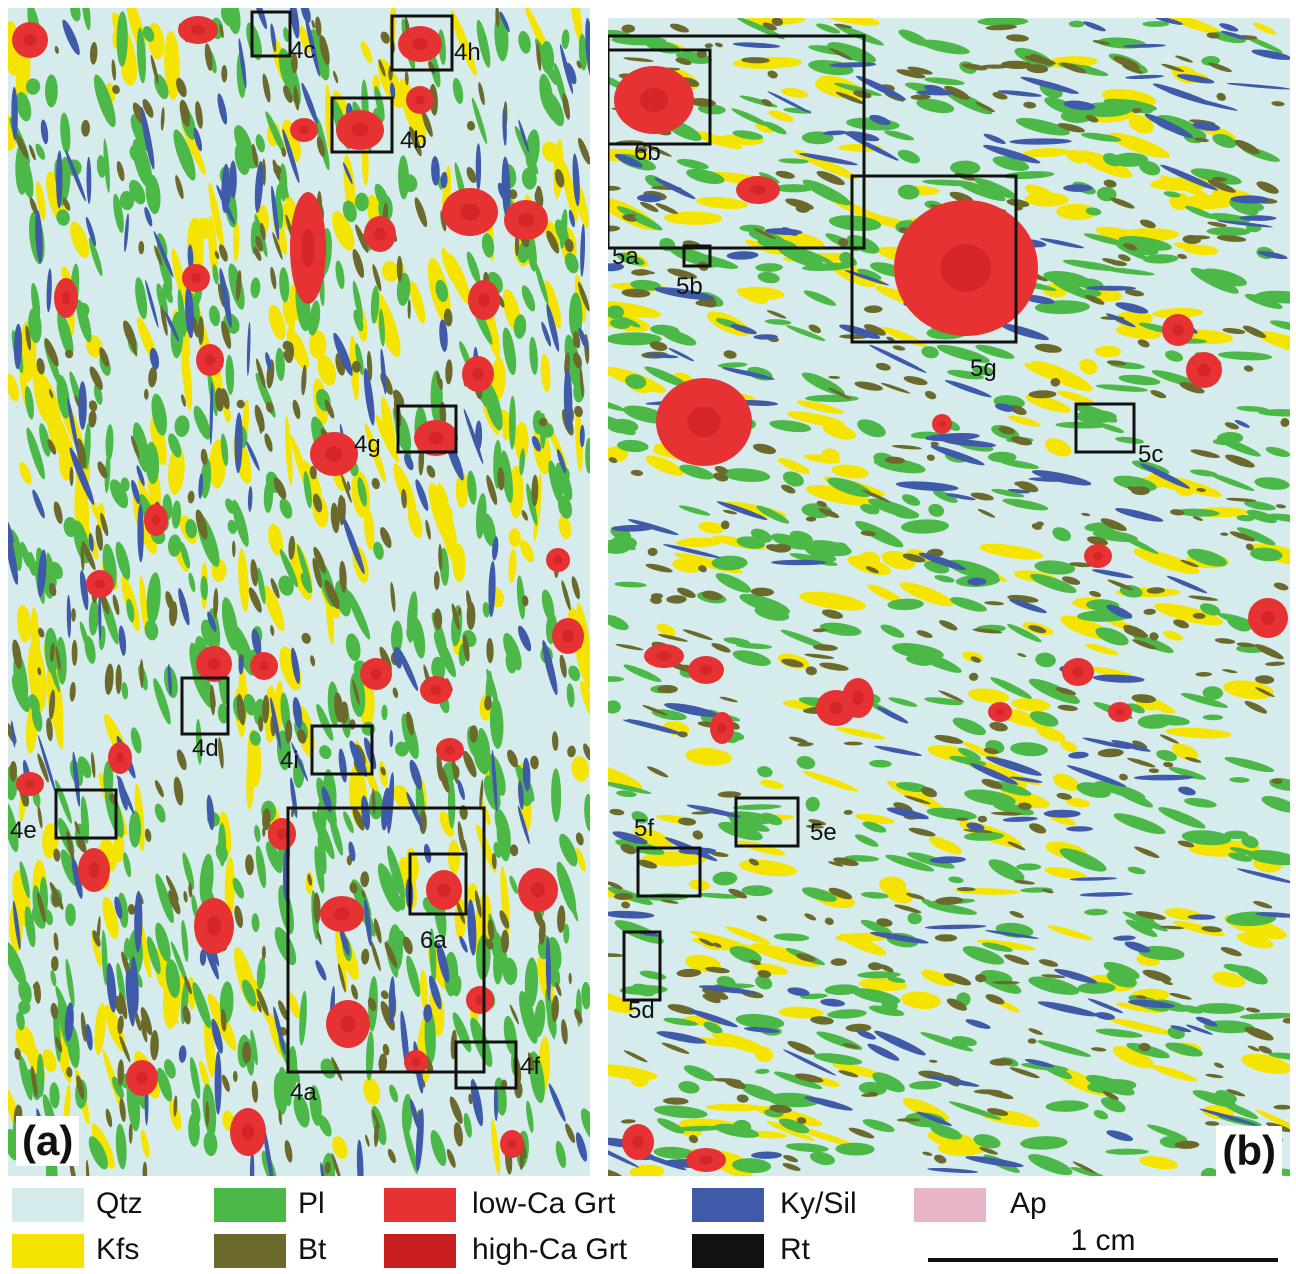  What do you see at coordinates (530, 1066) in the screenshot?
I see `panel-a-box-label-4f: 4f` at bounding box center [530, 1066].